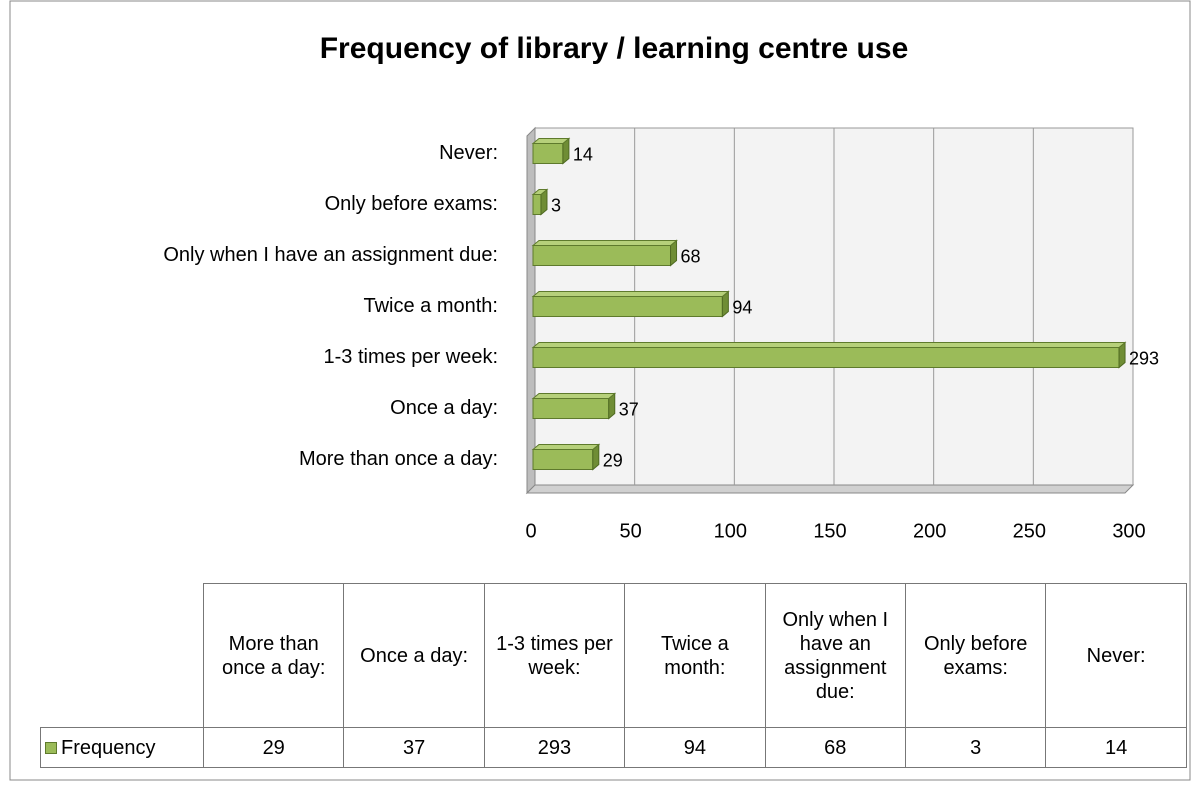  Describe the element at coordinates (695, 655) in the screenshot. I see `table-header: Twice a month:` at that location.